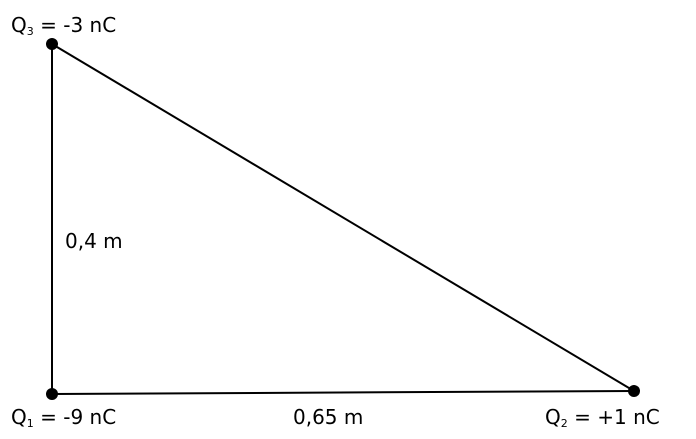 Image resolution: width=696 pixels, height=439 pixels. What do you see at coordinates (328, 417) in the screenshot?
I see `distance-label-horizontal: 0,65 m` at bounding box center [328, 417].